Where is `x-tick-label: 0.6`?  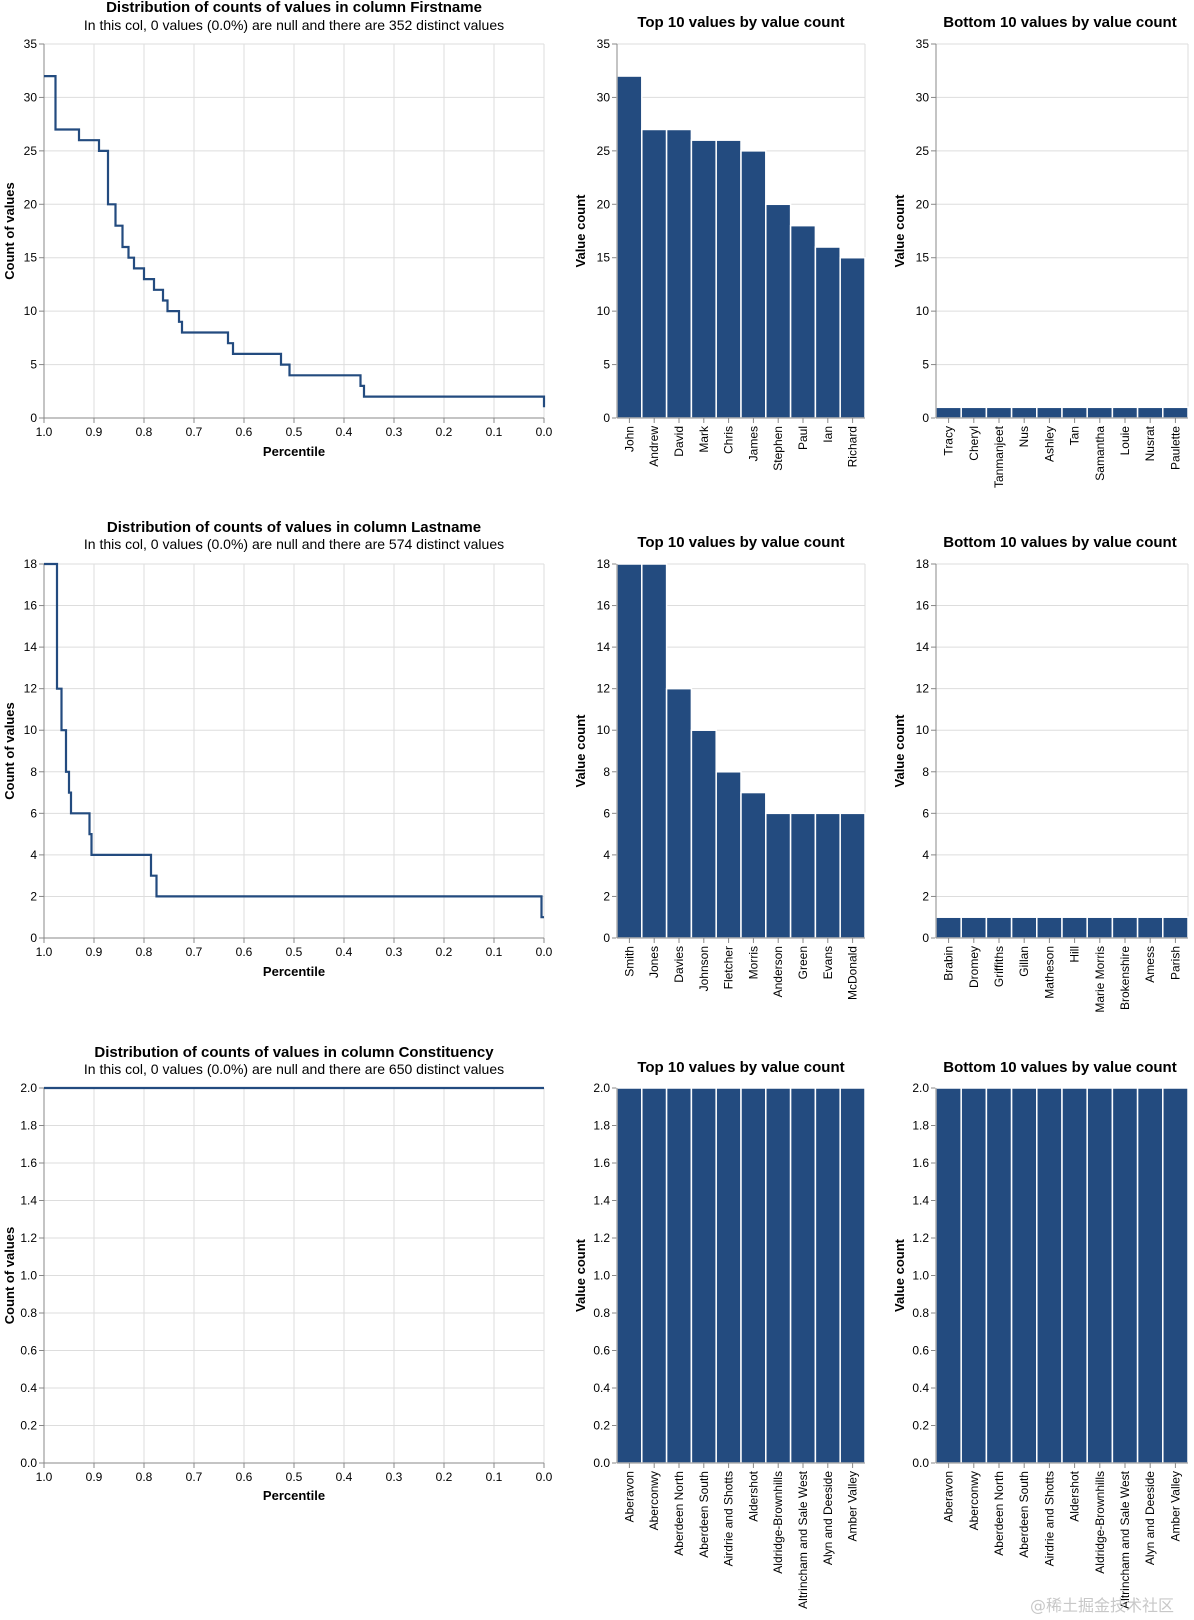
x-tick-label: 0.6 is located at coordinates (244, 952).